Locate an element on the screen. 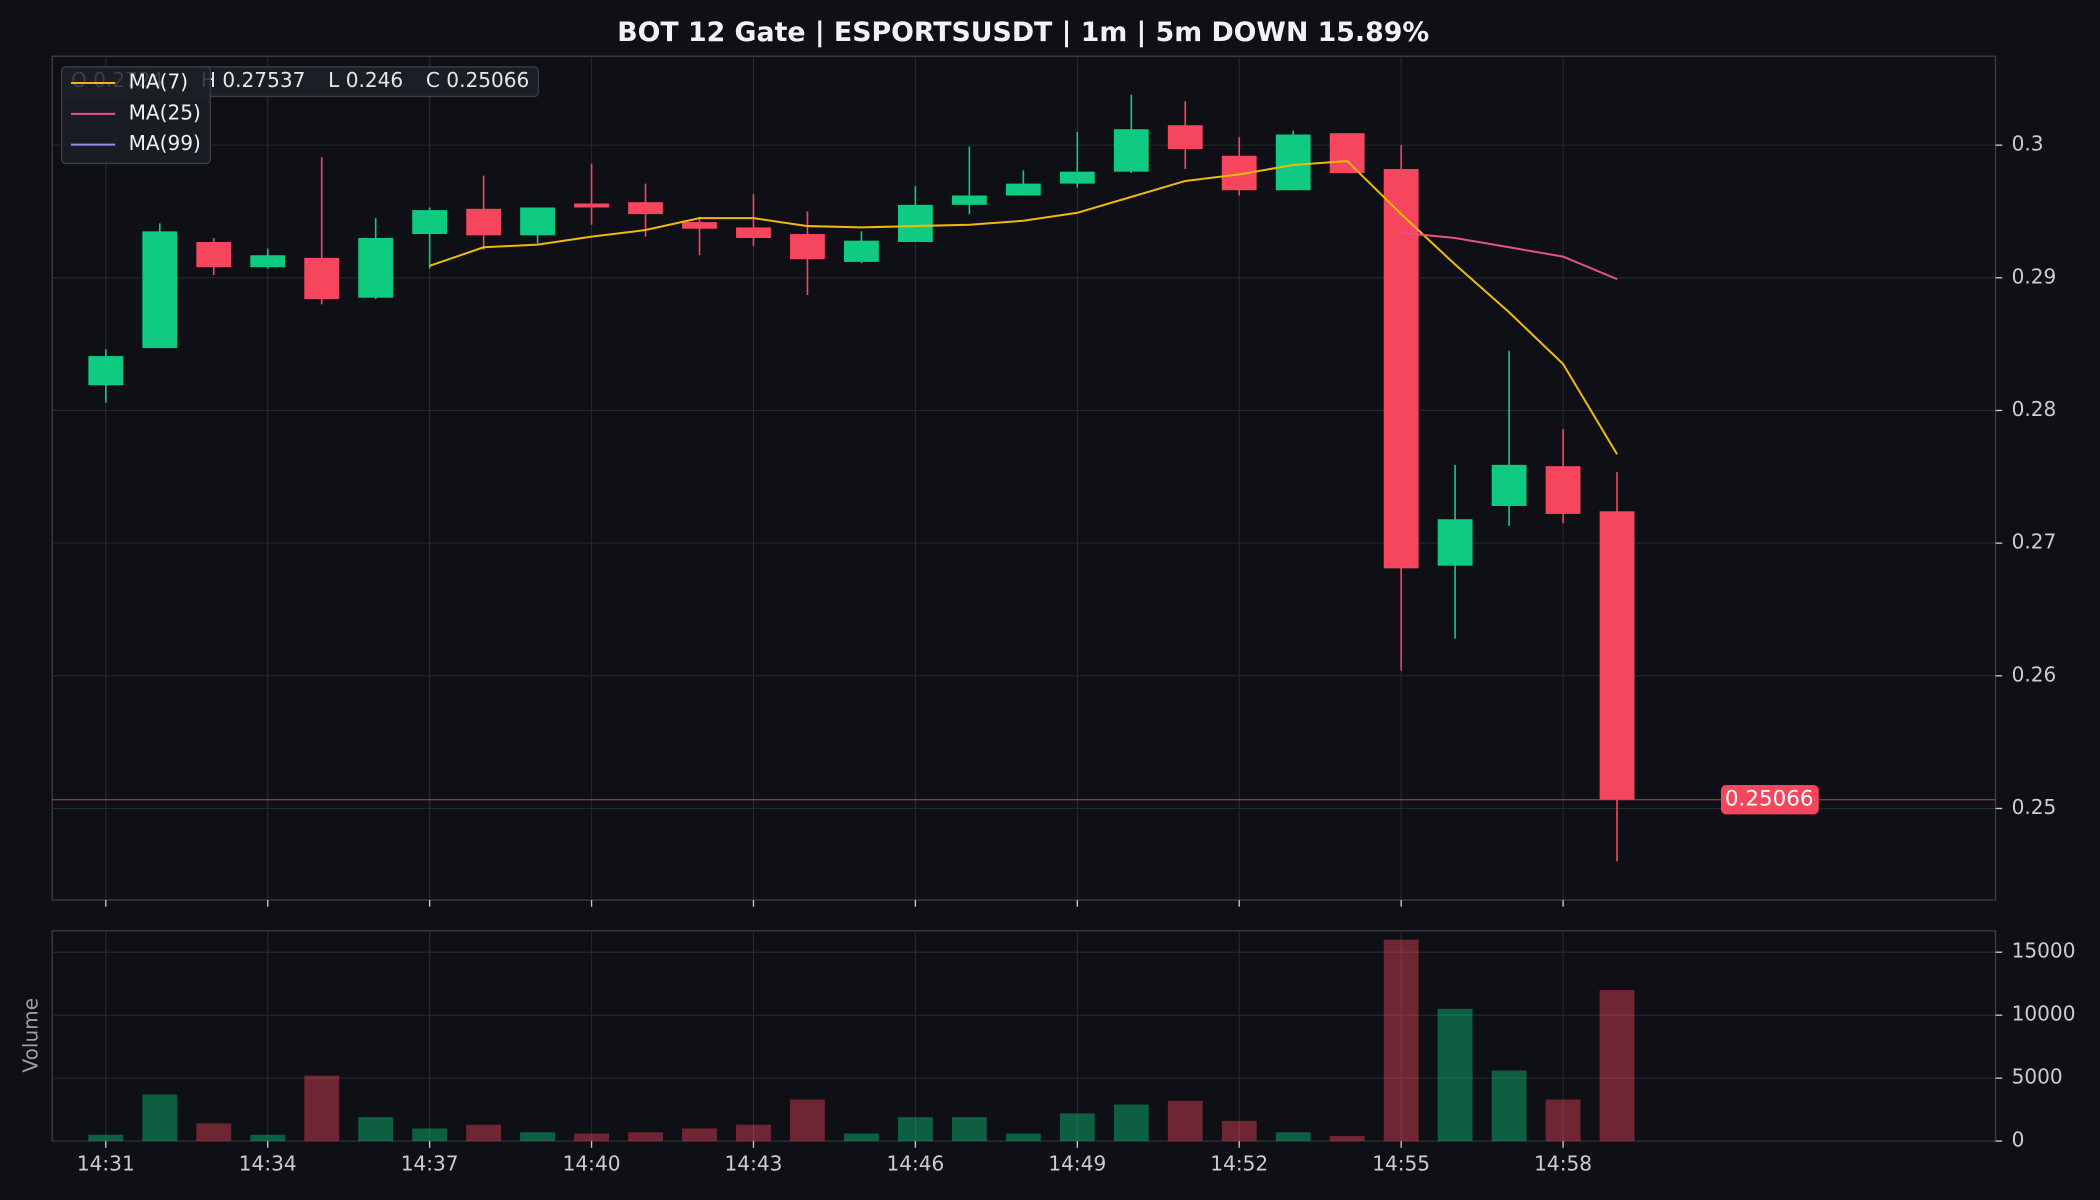 The height and width of the screenshot is (1200, 2100). x-tick-label: 14:34 is located at coordinates (268, 1164).